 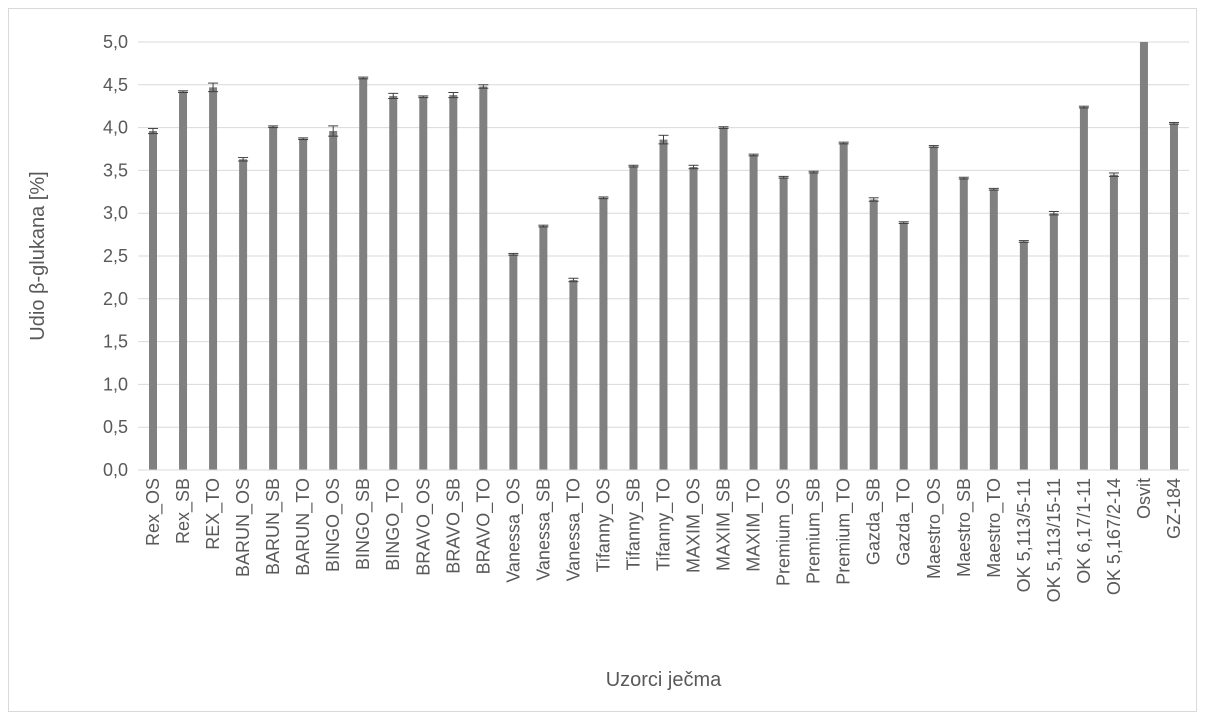 What do you see at coordinates (664, 524) in the screenshot?
I see `x-tick-label: Tifanny_TO` at bounding box center [664, 524].